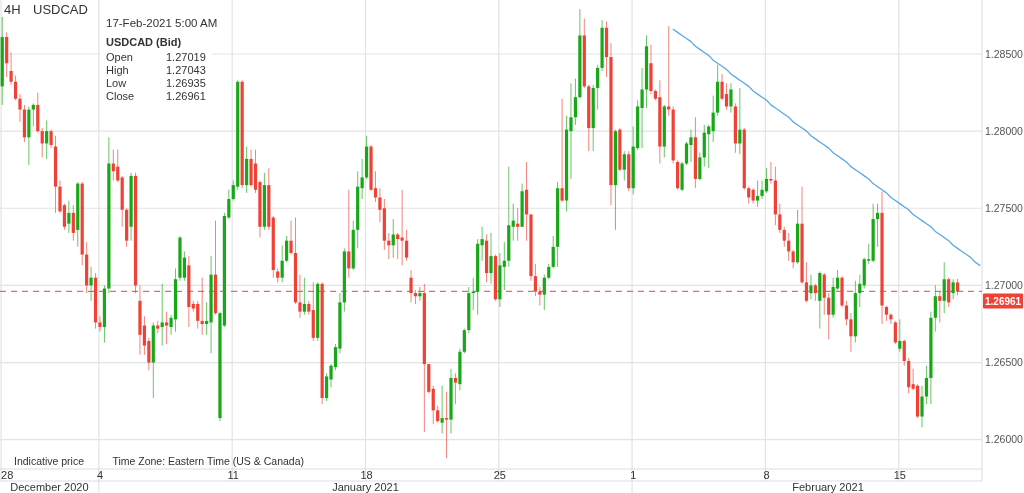 The image size is (1024, 493). What do you see at coordinates (766, 475) in the screenshot?
I see `x-tick-label: 8` at bounding box center [766, 475].